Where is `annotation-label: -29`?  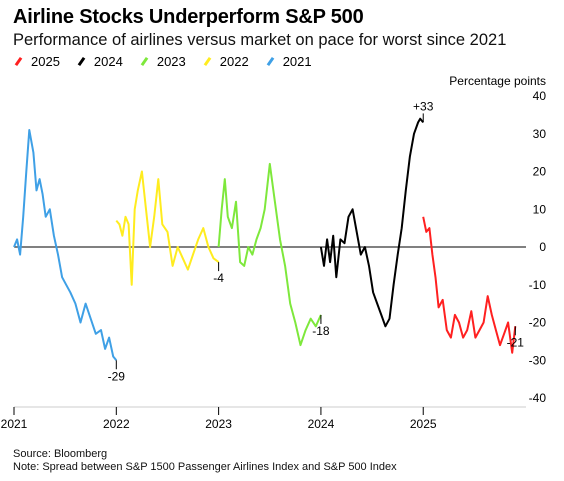 annotation-label: -29 is located at coordinates (117, 376).